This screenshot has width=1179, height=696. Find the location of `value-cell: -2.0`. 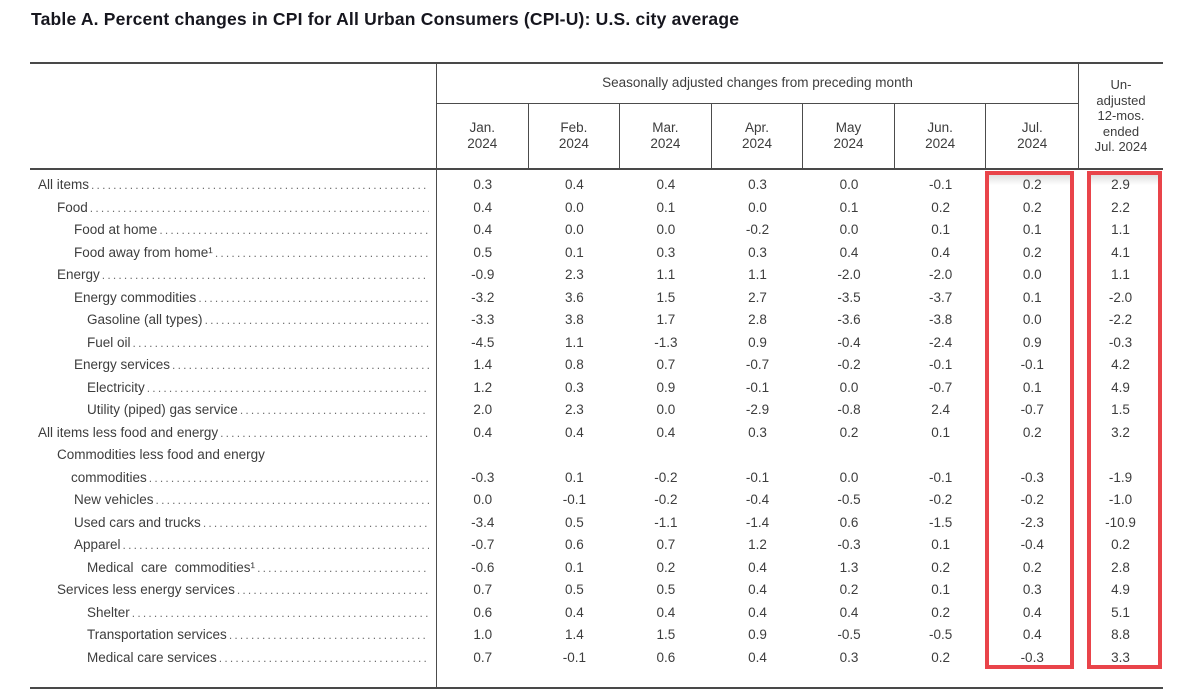

value-cell: -2.0 is located at coordinates (1120, 297).